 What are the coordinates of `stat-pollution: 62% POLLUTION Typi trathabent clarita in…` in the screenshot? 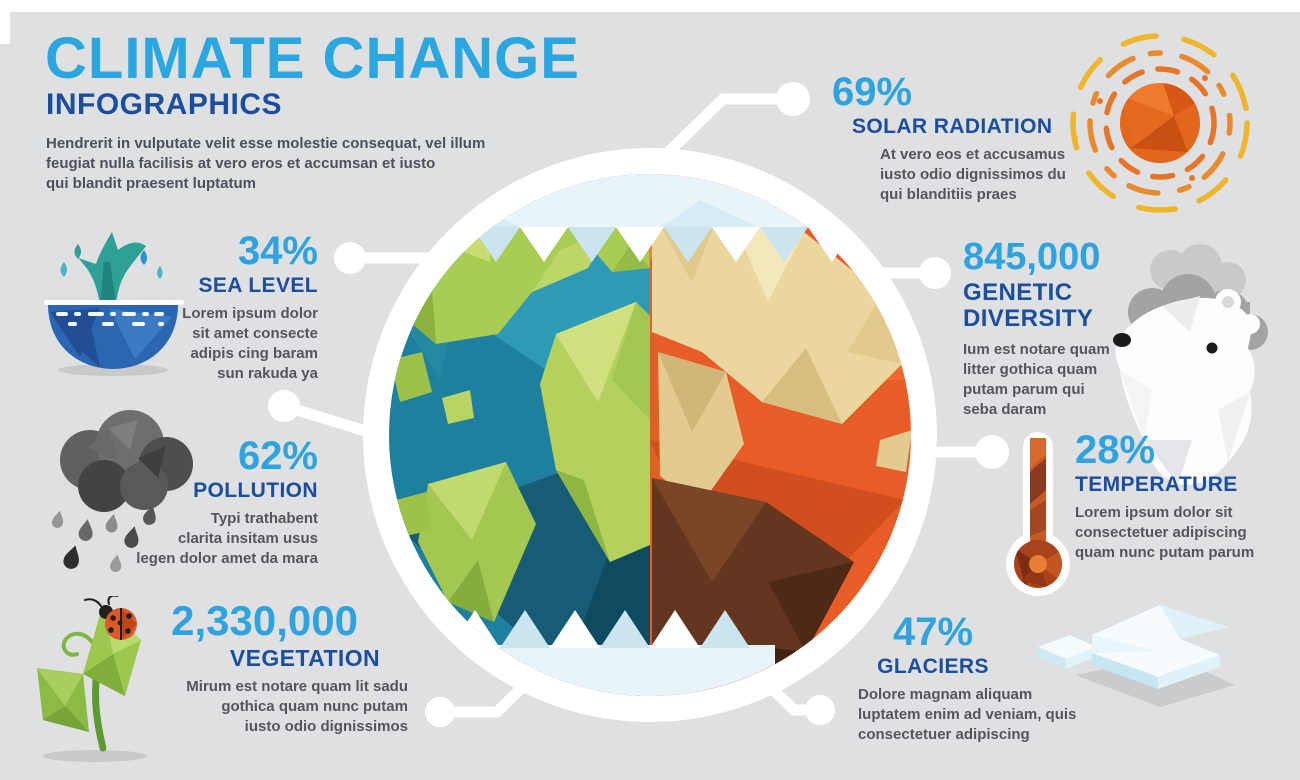 It's located at (227, 502).